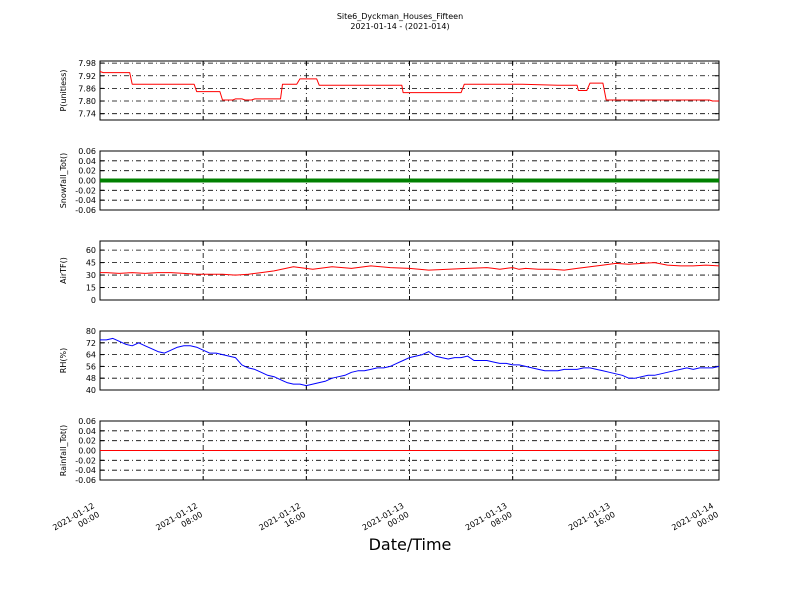  What do you see at coordinates (63, 270) in the screenshot?
I see `y-axis-label: AirTF()` at bounding box center [63, 270].